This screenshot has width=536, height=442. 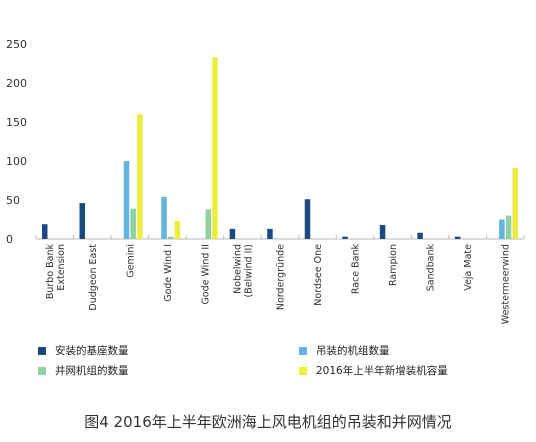 I want to click on category-label: Gode Wind I, so click(x=168, y=273).